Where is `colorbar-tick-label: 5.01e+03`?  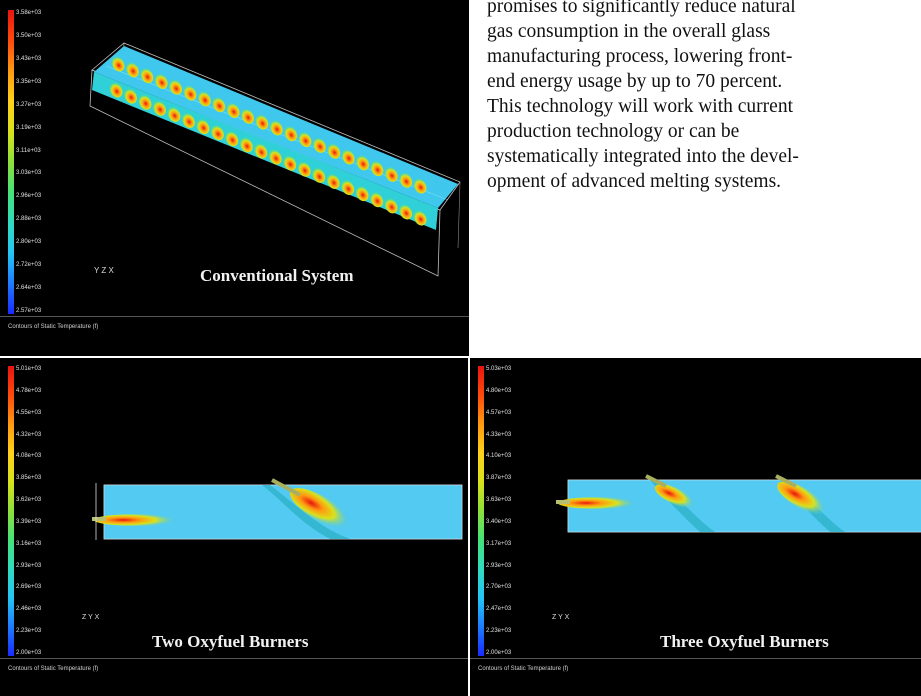 colorbar-tick-label: 5.01e+03 is located at coordinates (29, 369).